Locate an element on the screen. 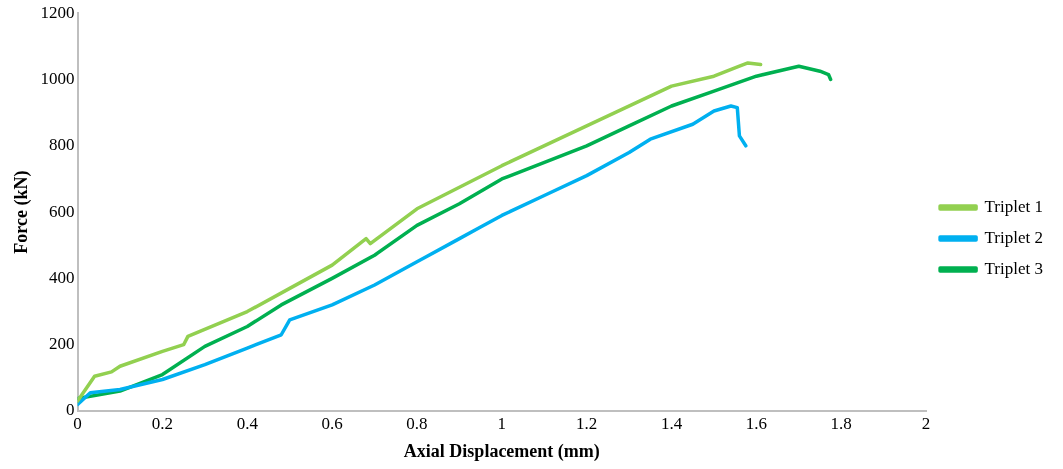  y-tick-label: 600 is located at coordinates (62, 211).